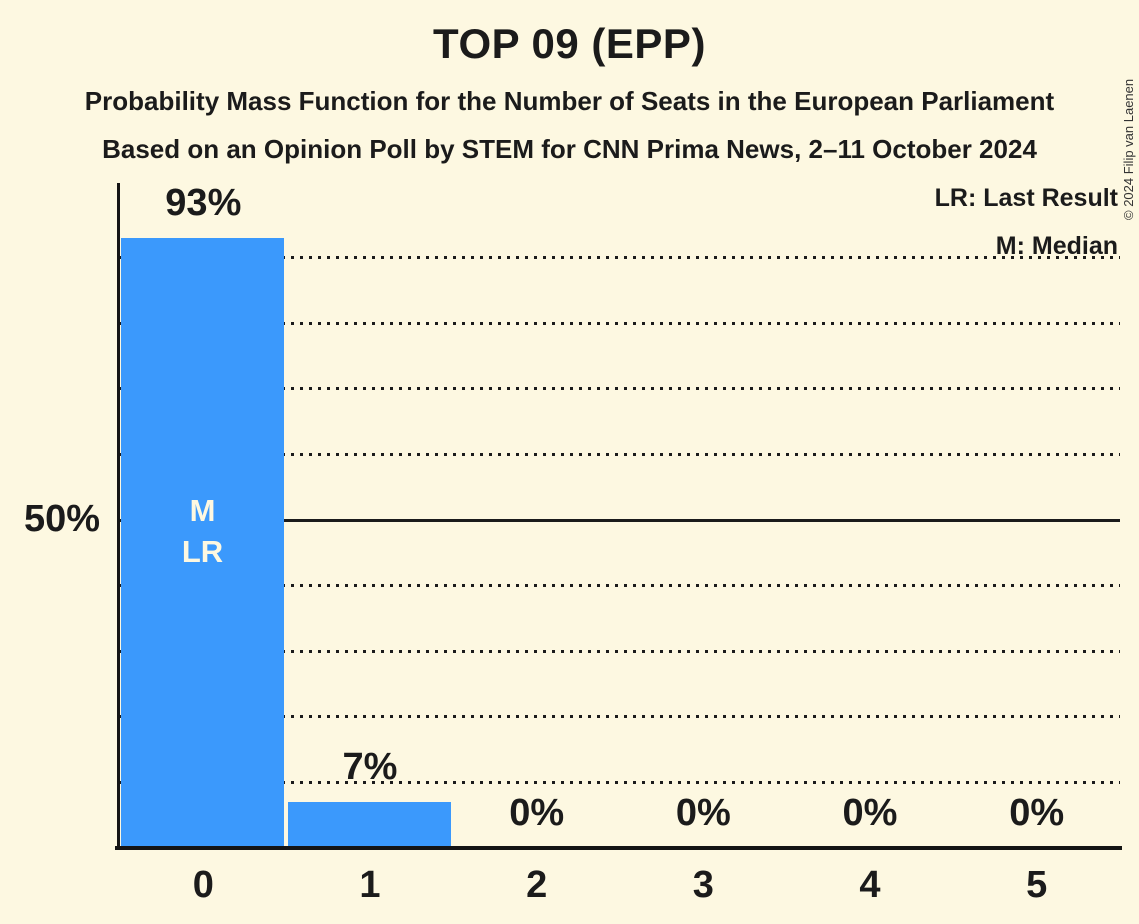 The image size is (1139, 924). Describe the element at coordinates (703, 885) in the screenshot. I see `x-tick-3: 3` at that location.